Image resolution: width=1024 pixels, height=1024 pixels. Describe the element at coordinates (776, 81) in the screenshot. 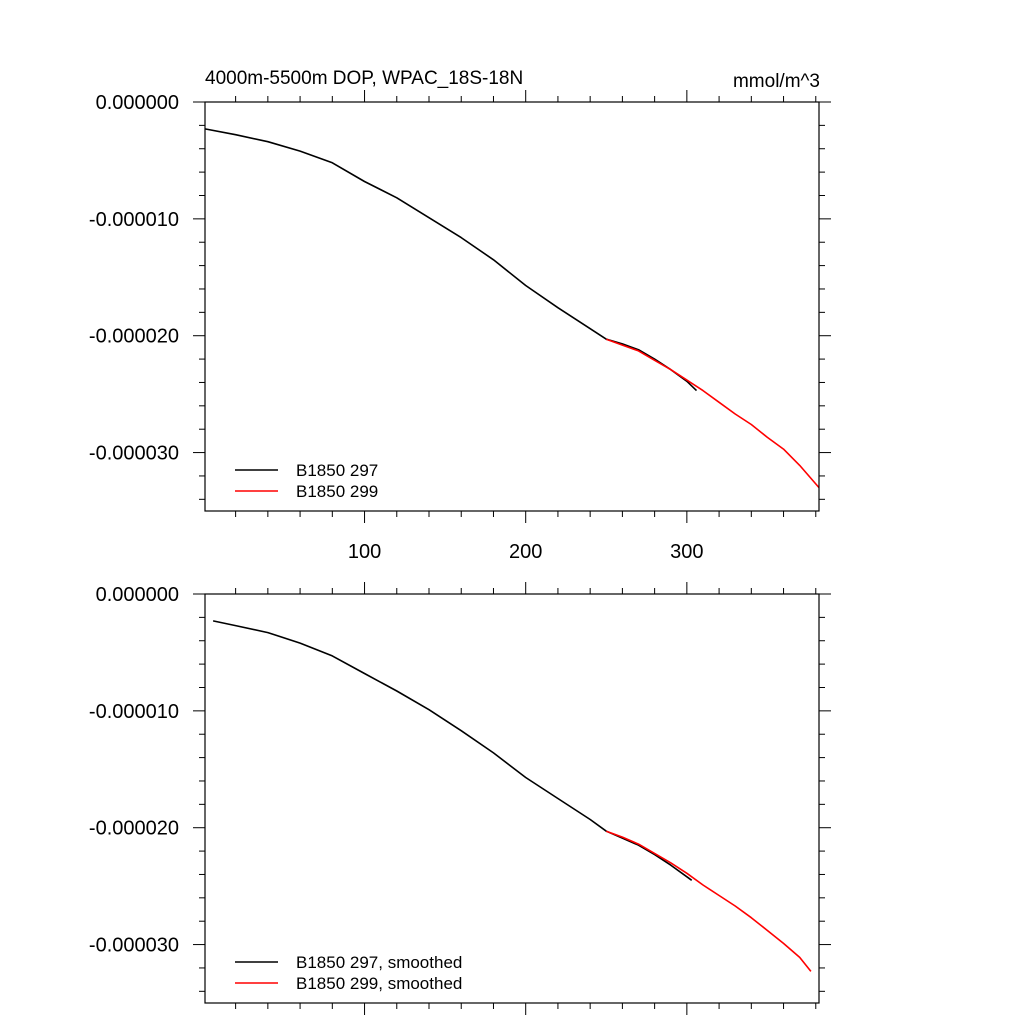

I see `units-label: mmol/m^3` at that location.